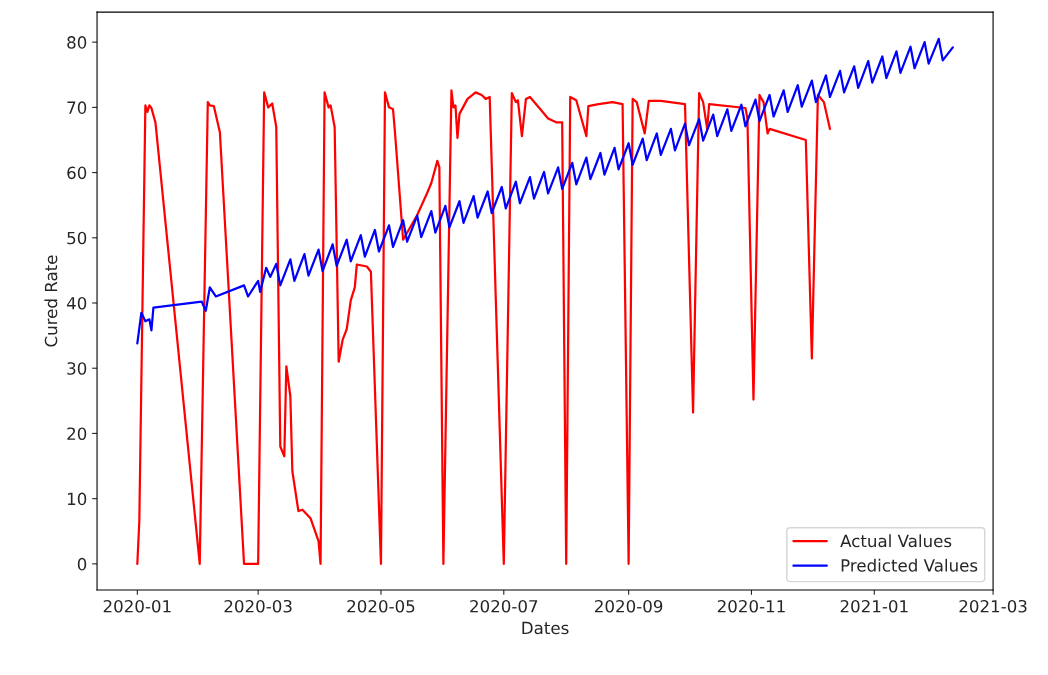 The height and width of the screenshot is (675, 1048). Describe the element at coordinates (137, 606) in the screenshot. I see `x-tick-label: 2020-01` at that location.